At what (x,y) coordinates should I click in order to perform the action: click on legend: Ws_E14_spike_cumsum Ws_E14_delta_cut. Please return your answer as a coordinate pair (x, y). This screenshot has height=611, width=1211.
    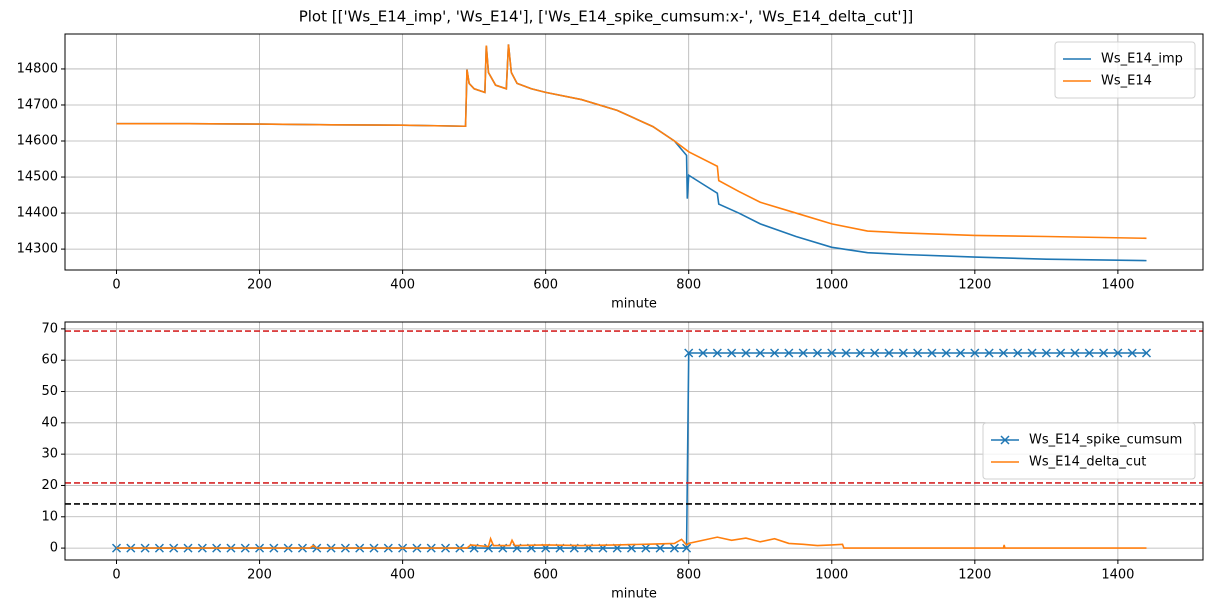
    Looking at the image, I should click on (1089, 451).